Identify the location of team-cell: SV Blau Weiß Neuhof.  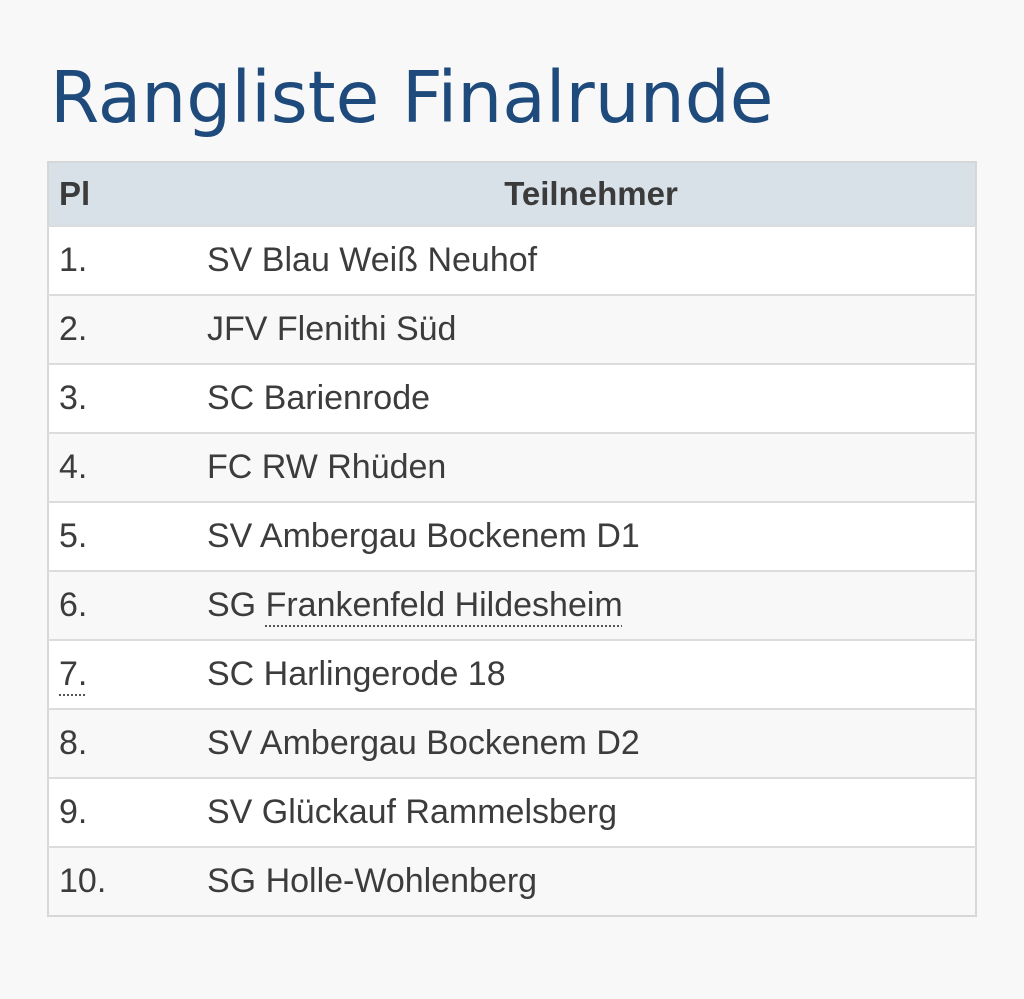
(372, 260).